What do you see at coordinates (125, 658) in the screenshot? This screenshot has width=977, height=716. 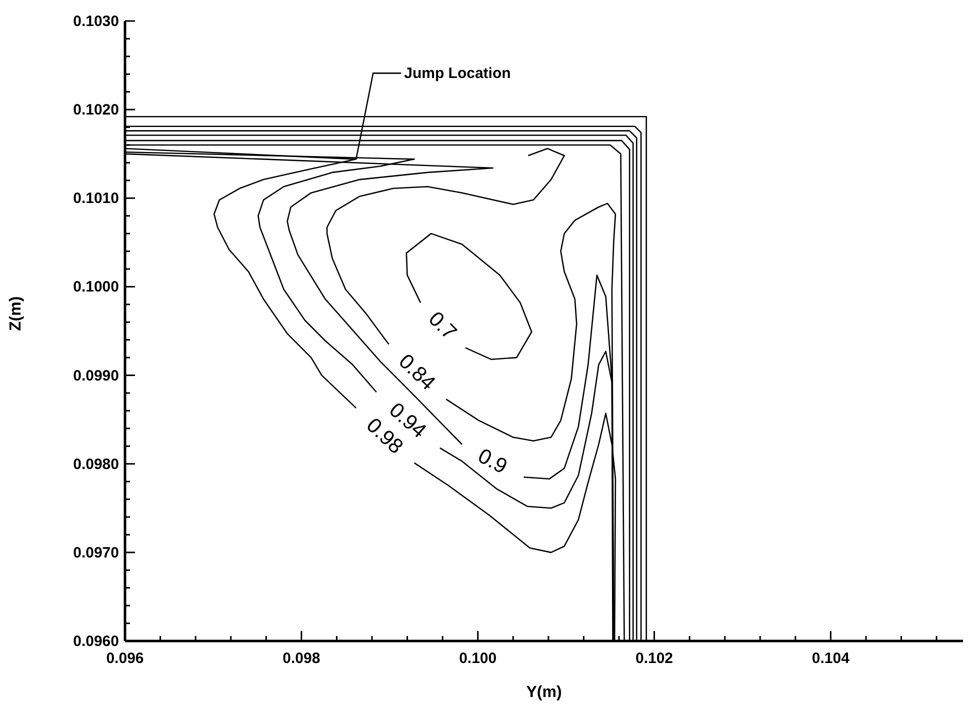 I see `x-tick-label: 0.096` at bounding box center [125, 658].